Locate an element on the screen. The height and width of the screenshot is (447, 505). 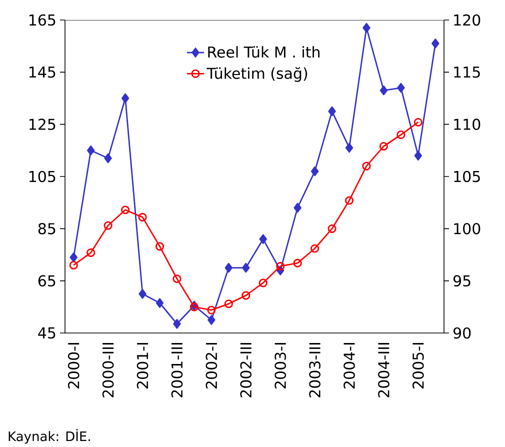
y-tick-label: 65 is located at coordinates (47, 281).